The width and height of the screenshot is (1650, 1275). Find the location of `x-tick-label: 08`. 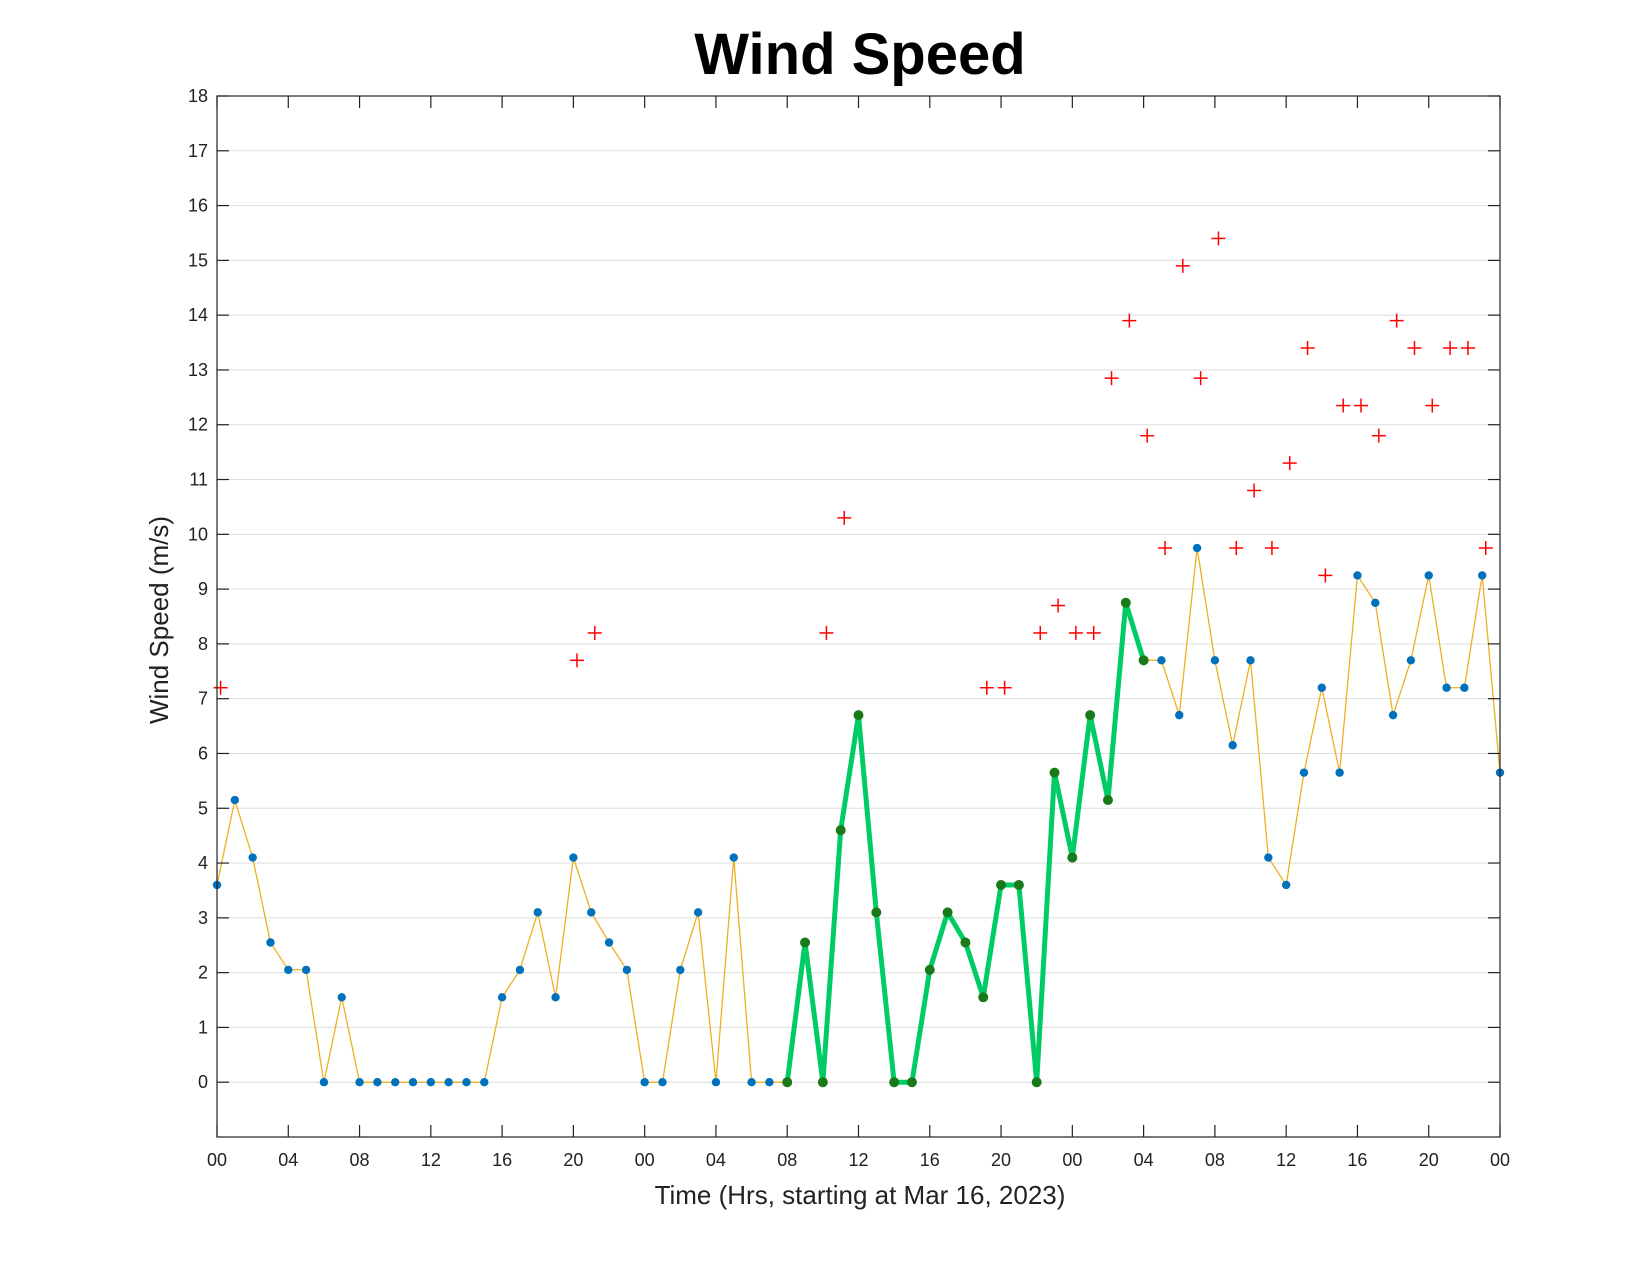

x-tick-label: 08 is located at coordinates (787, 1160).